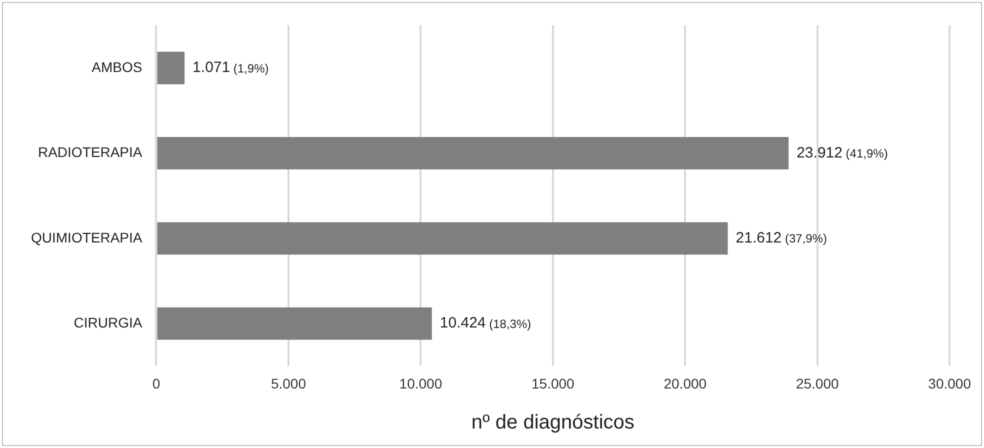  What do you see at coordinates (87, 237) in the screenshot?
I see `y-tick-label: QUIMIOTERAPIA` at bounding box center [87, 237].